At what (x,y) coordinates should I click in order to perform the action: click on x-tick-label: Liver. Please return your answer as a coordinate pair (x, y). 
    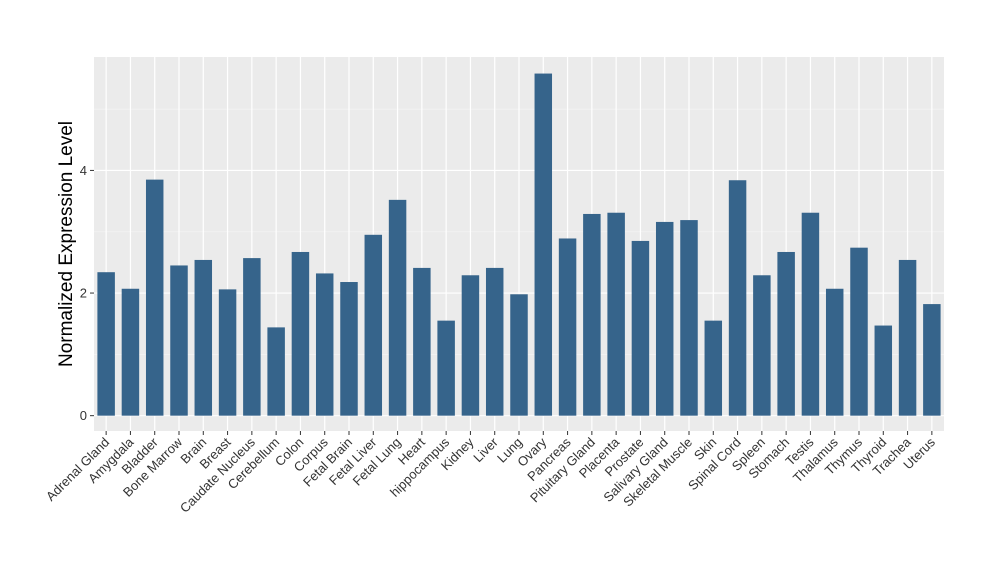
    Looking at the image, I should click on (485, 449).